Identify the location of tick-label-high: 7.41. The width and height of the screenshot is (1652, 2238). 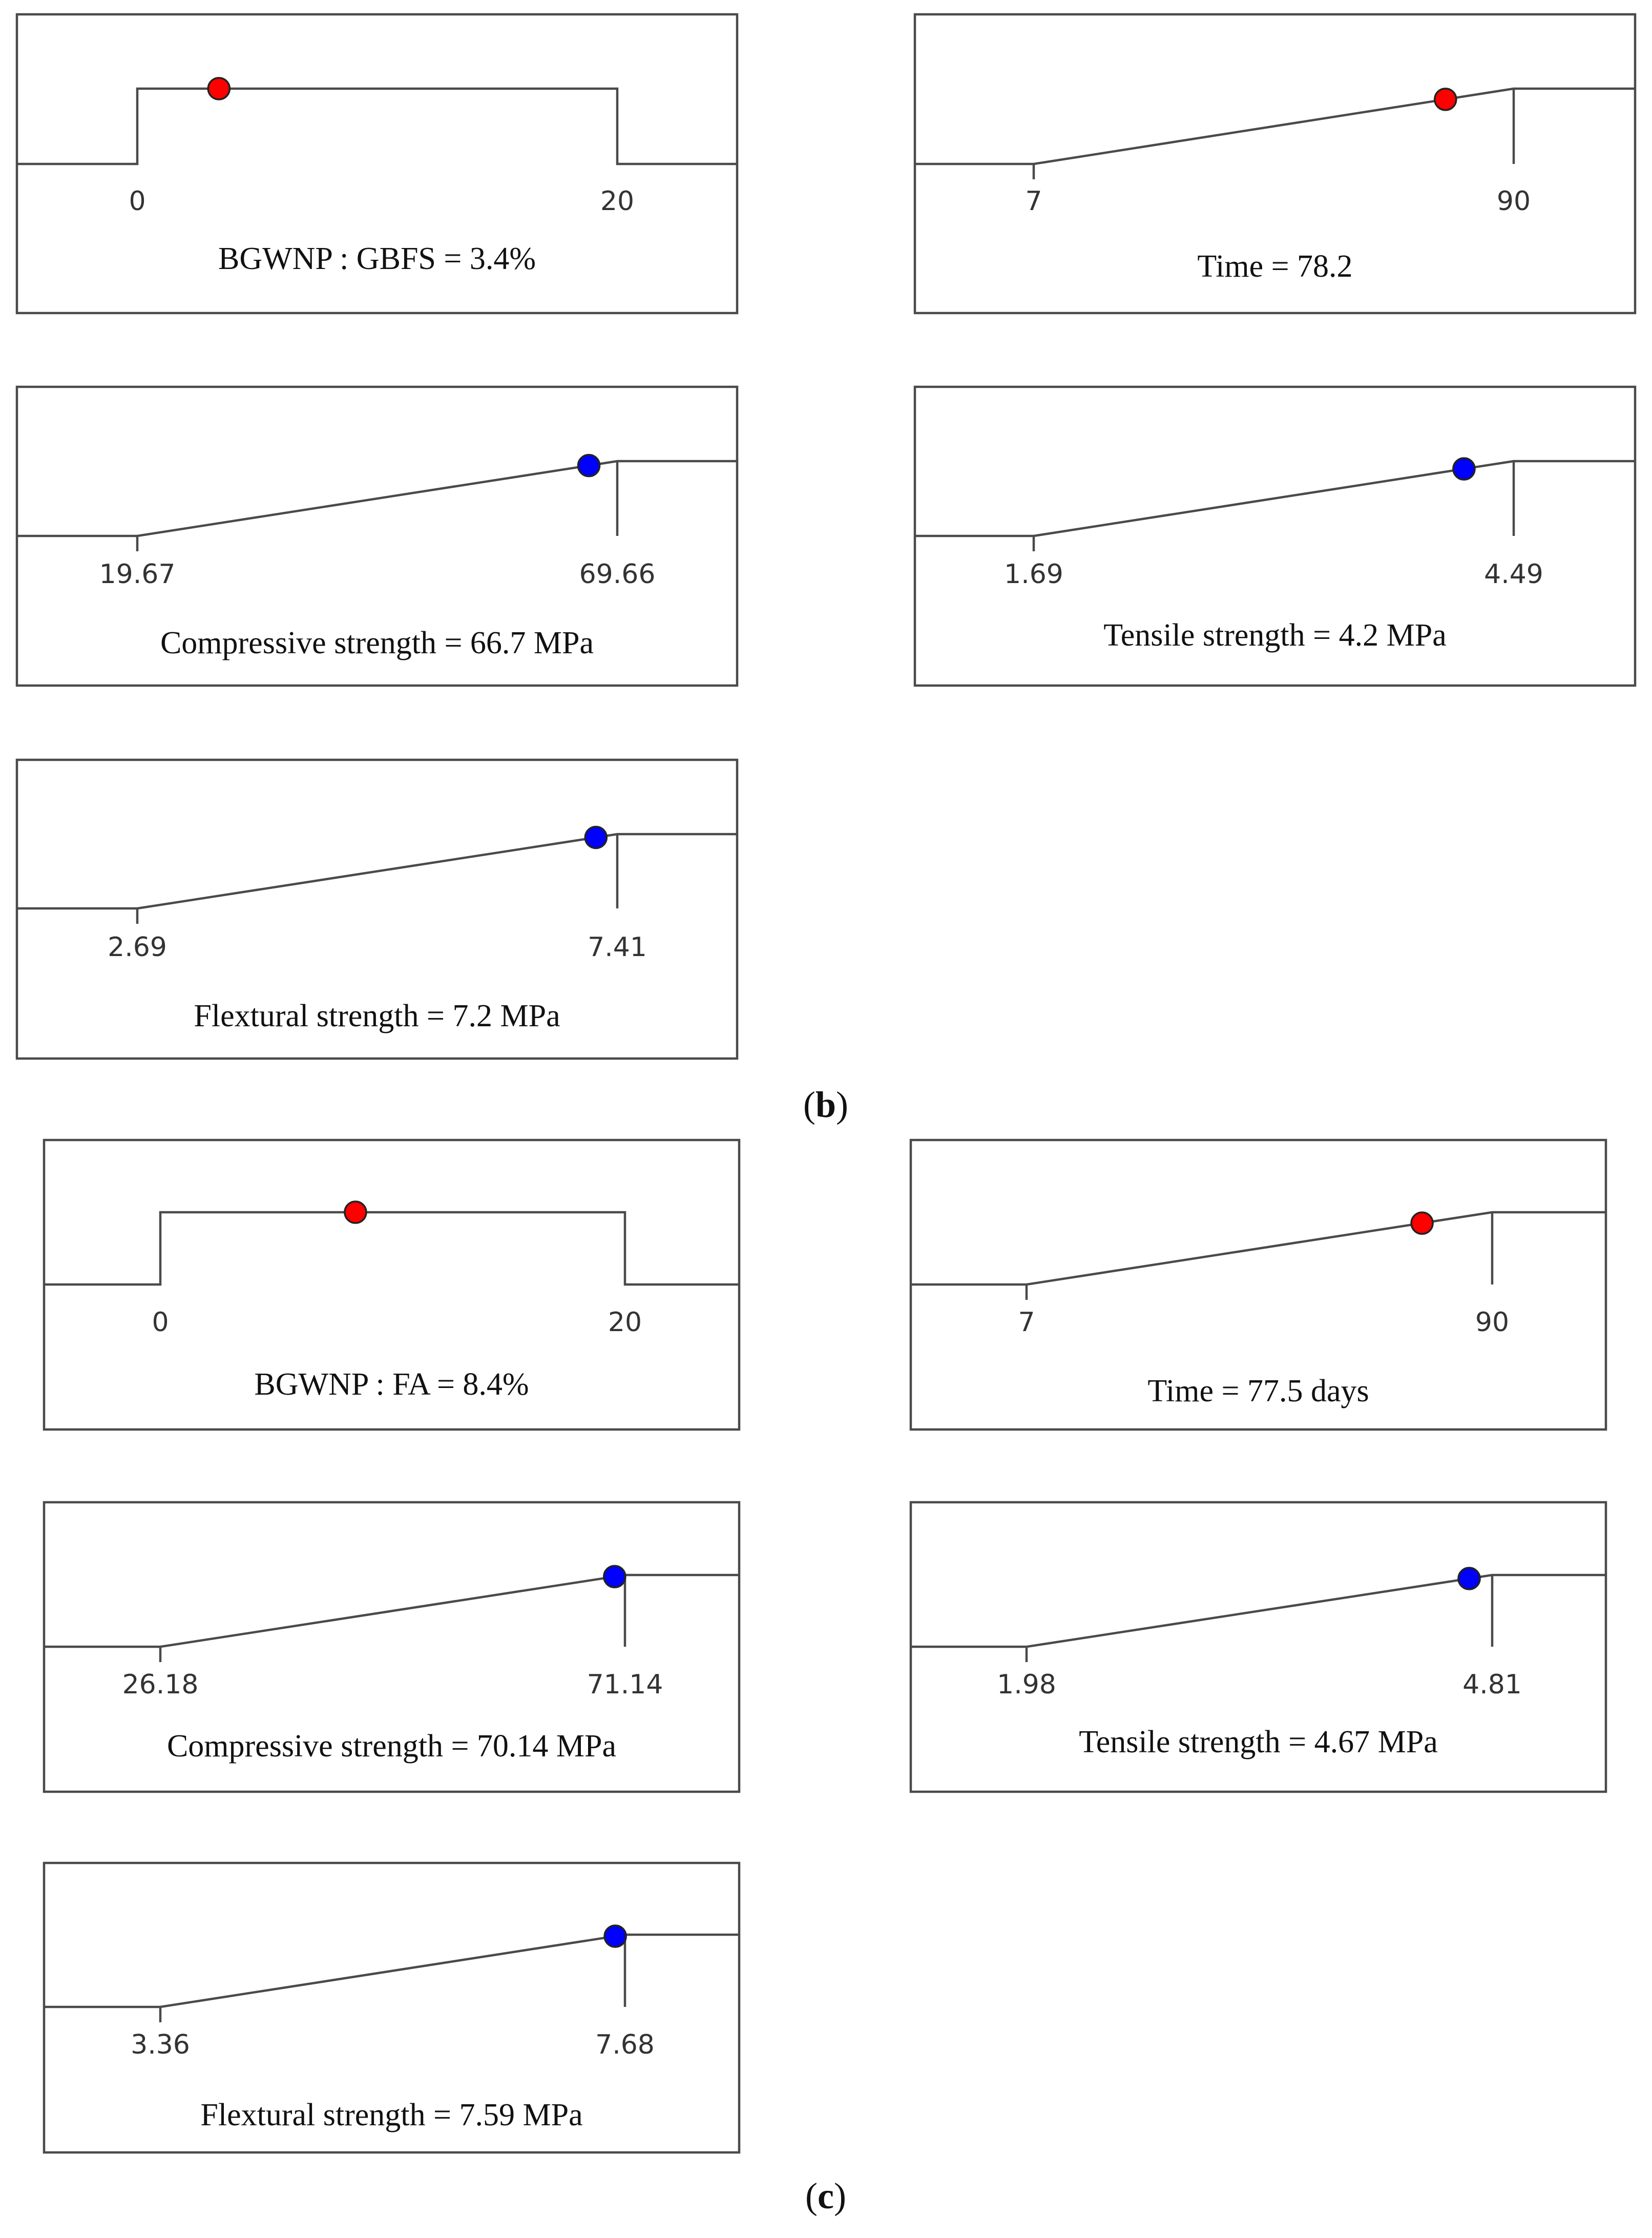
(617, 947).